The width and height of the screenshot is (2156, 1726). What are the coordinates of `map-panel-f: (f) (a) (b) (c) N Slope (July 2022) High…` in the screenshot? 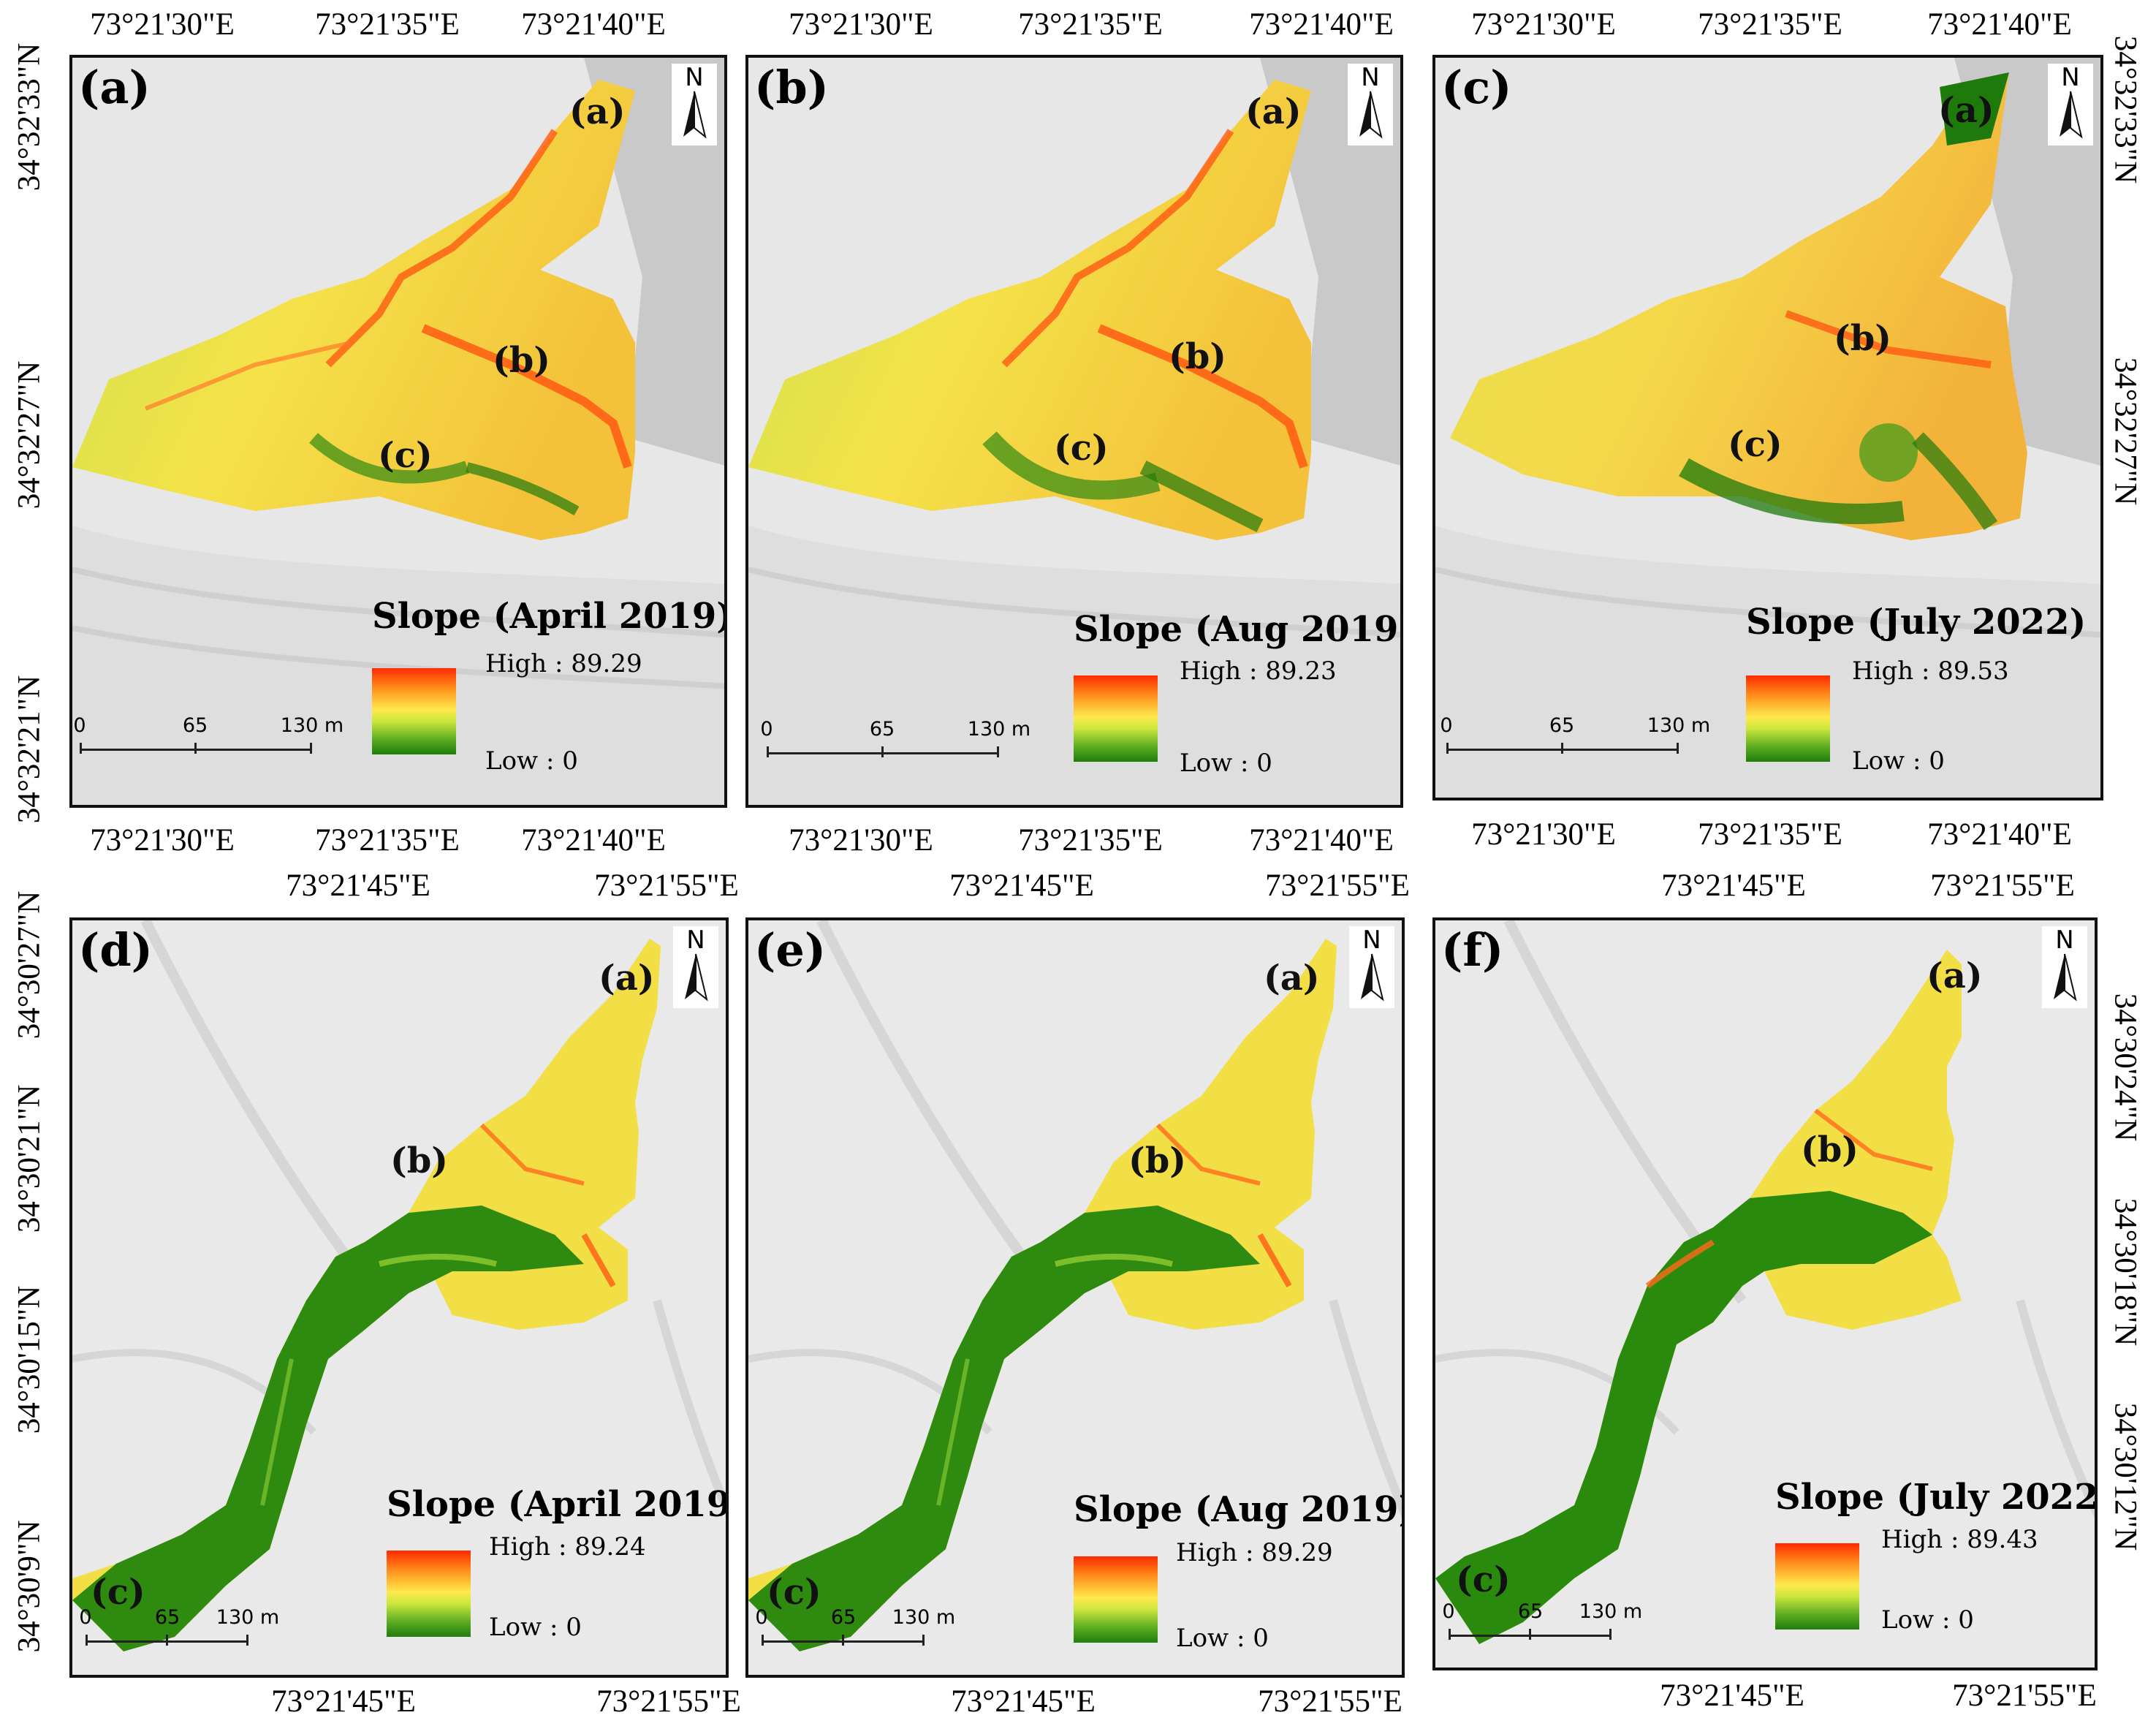 It's located at (1765, 1293).